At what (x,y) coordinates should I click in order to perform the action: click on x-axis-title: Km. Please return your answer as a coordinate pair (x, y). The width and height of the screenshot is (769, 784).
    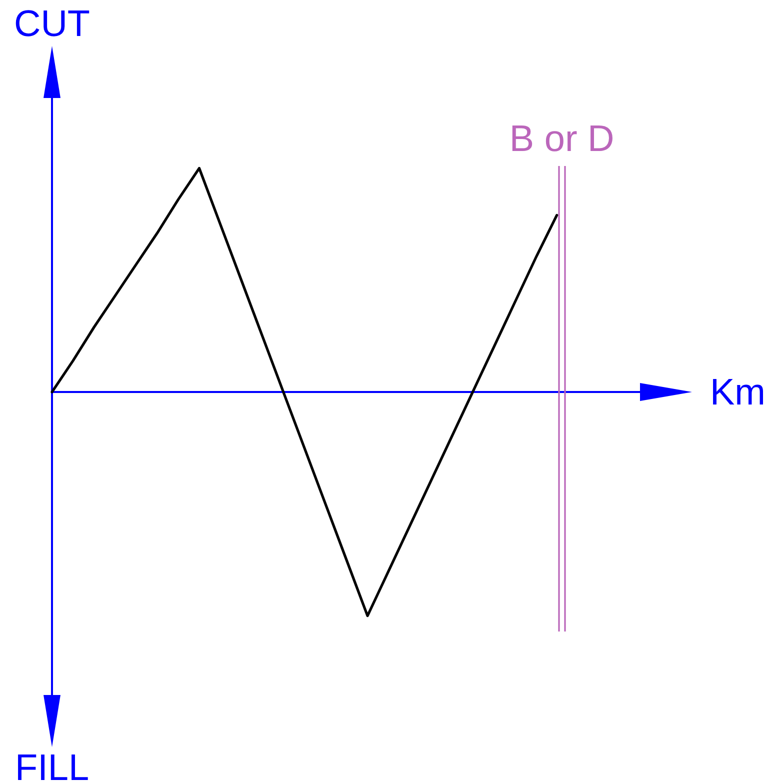
    Looking at the image, I should click on (738, 392).